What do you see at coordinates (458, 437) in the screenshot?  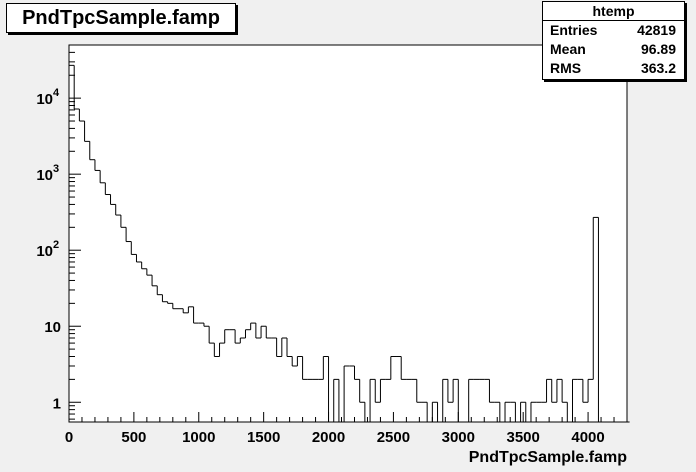 I see `x-tick-label: 3000` at bounding box center [458, 437].